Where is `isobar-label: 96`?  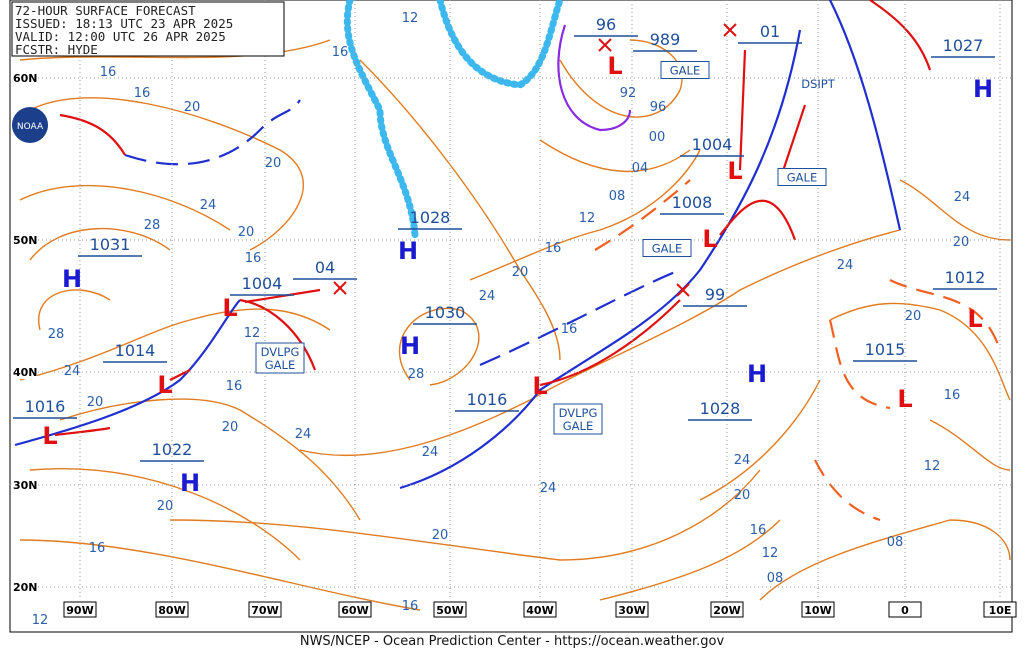 isobar-label: 96 is located at coordinates (658, 107).